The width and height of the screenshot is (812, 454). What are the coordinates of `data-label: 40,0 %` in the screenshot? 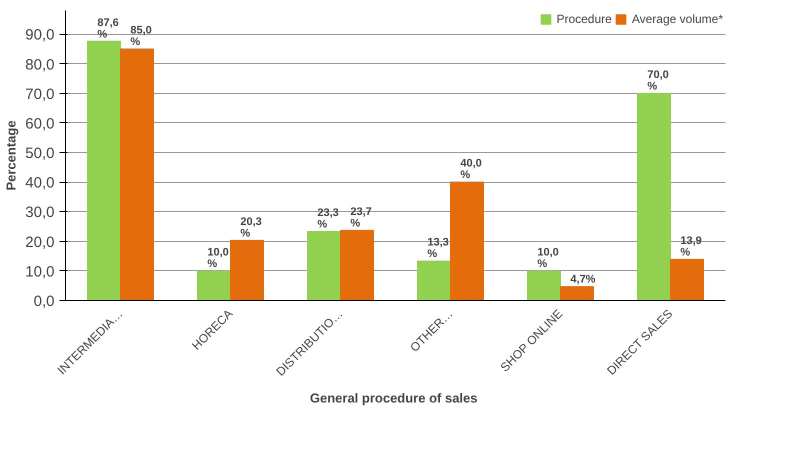 It's located at (471, 170).